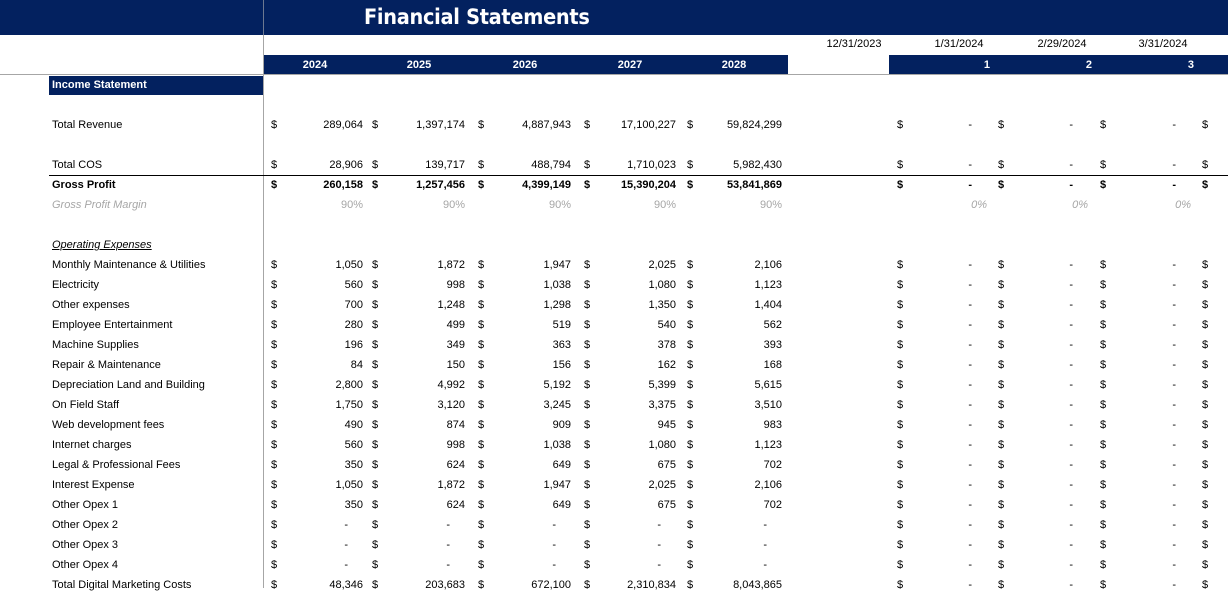 The width and height of the screenshot is (1228, 596). Describe the element at coordinates (557, 405) in the screenshot. I see `value-cell: 3,245` at that location.